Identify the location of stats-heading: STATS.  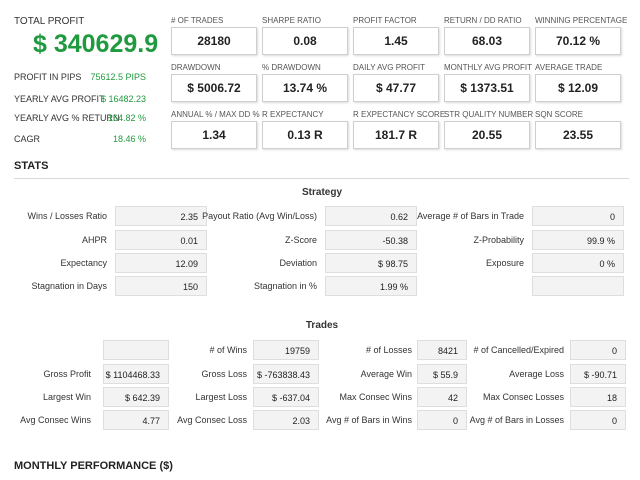
(31, 166).